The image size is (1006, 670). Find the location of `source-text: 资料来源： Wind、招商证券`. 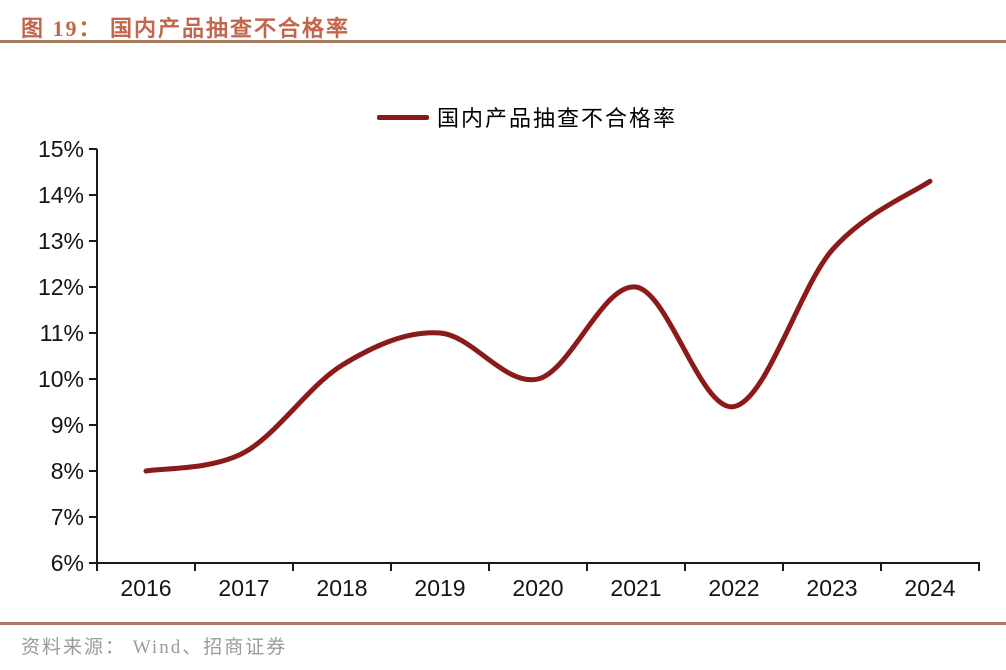

source-text: 资料来源： Wind、招商证券 is located at coordinates (154, 647).